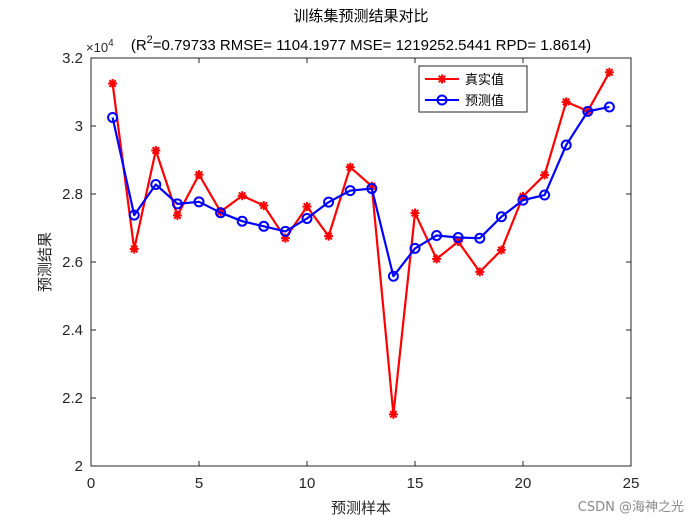 This screenshot has width=700, height=525. What do you see at coordinates (111, 43) in the screenshot?
I see `y-exponent-power: 4` at bounding box center [111, 43].